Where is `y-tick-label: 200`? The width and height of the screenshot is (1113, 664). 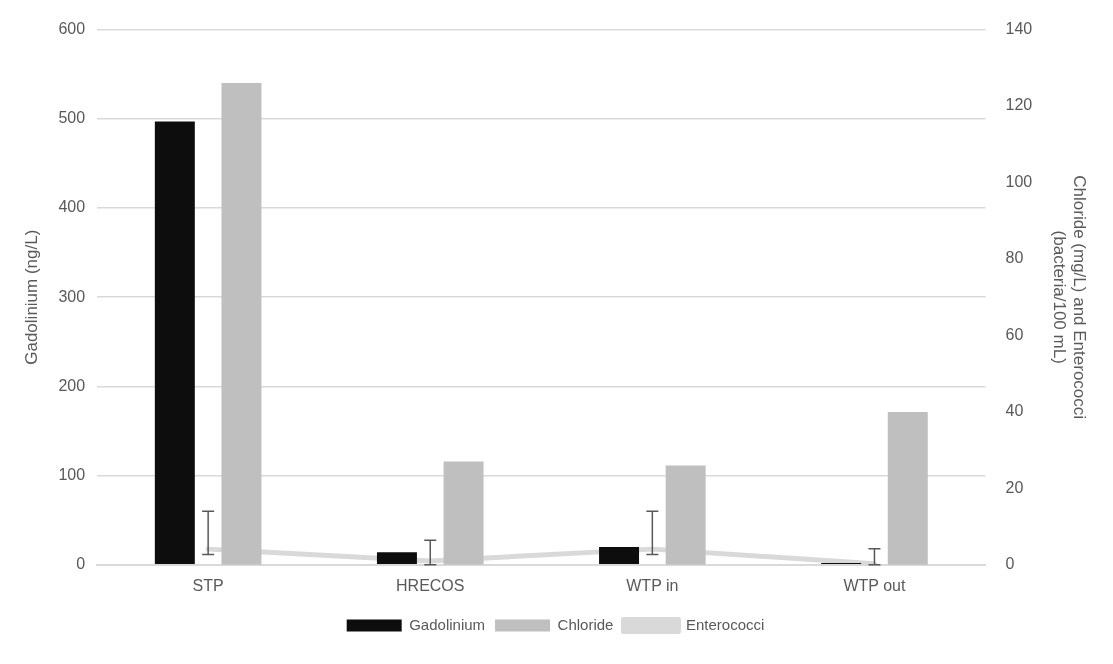 y-tick-label: 200 is located at coordinates (72, 385).